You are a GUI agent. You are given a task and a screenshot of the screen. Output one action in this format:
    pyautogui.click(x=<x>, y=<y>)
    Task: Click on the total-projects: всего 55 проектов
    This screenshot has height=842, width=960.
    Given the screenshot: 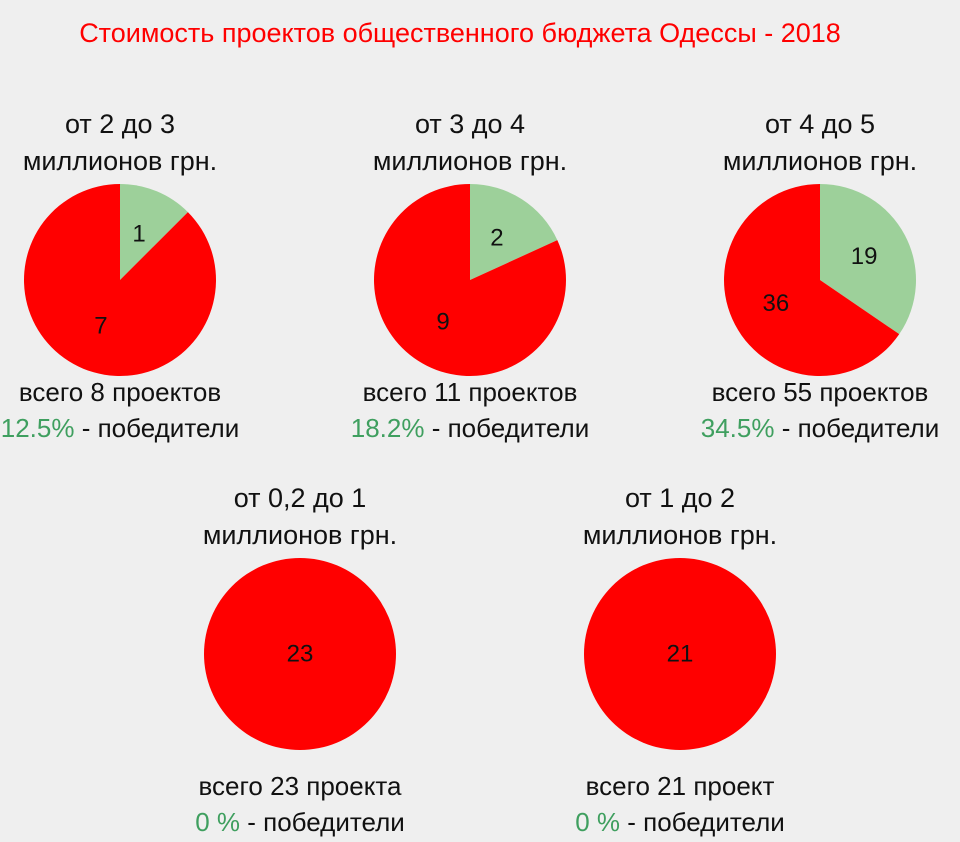 What is the action you would take?
    pyautogui.click(x=820, y=392)
    